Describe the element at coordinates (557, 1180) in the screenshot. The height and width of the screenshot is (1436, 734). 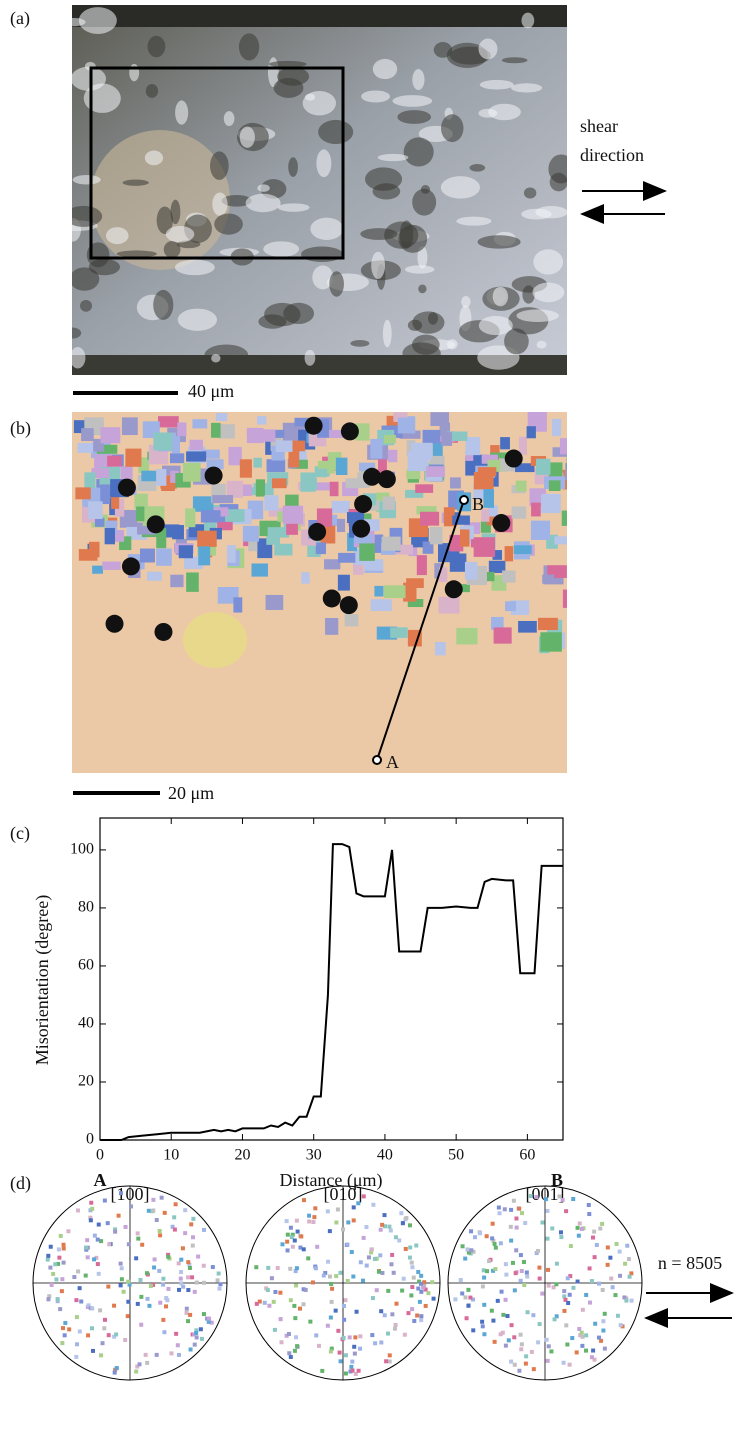
I see `x-end-label: B` at that location.